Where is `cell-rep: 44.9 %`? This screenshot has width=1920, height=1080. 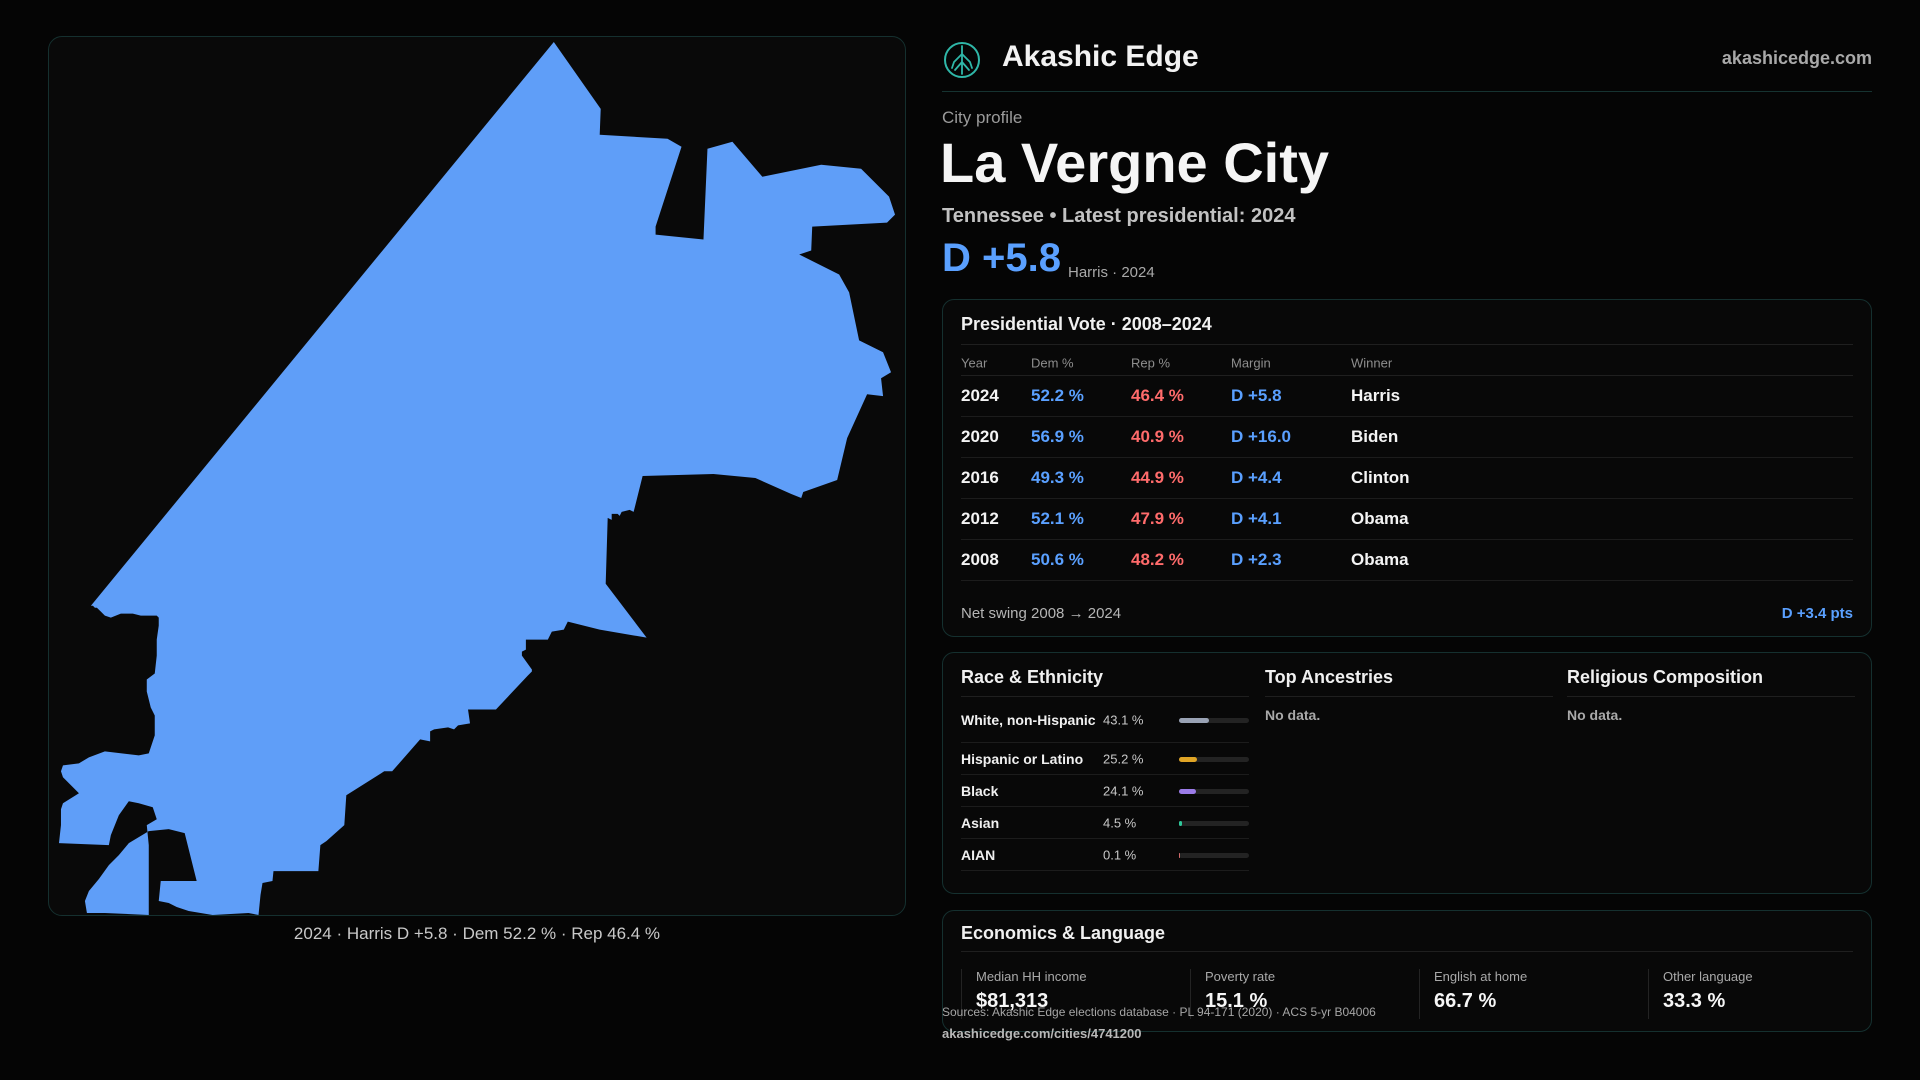
cell-rep: 44.9 % is located at coordinates (1157, 477).